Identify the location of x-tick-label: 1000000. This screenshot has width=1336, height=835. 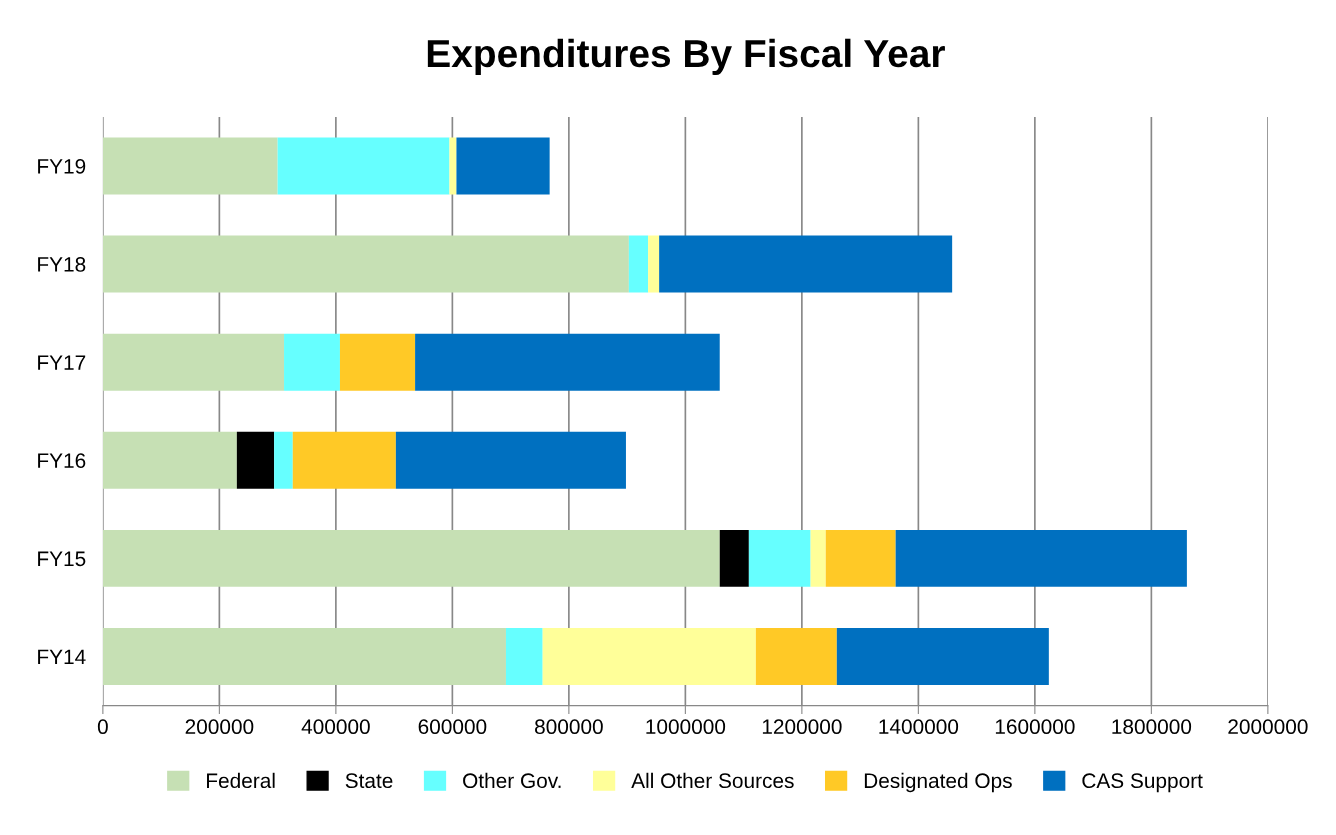
(686, 727).